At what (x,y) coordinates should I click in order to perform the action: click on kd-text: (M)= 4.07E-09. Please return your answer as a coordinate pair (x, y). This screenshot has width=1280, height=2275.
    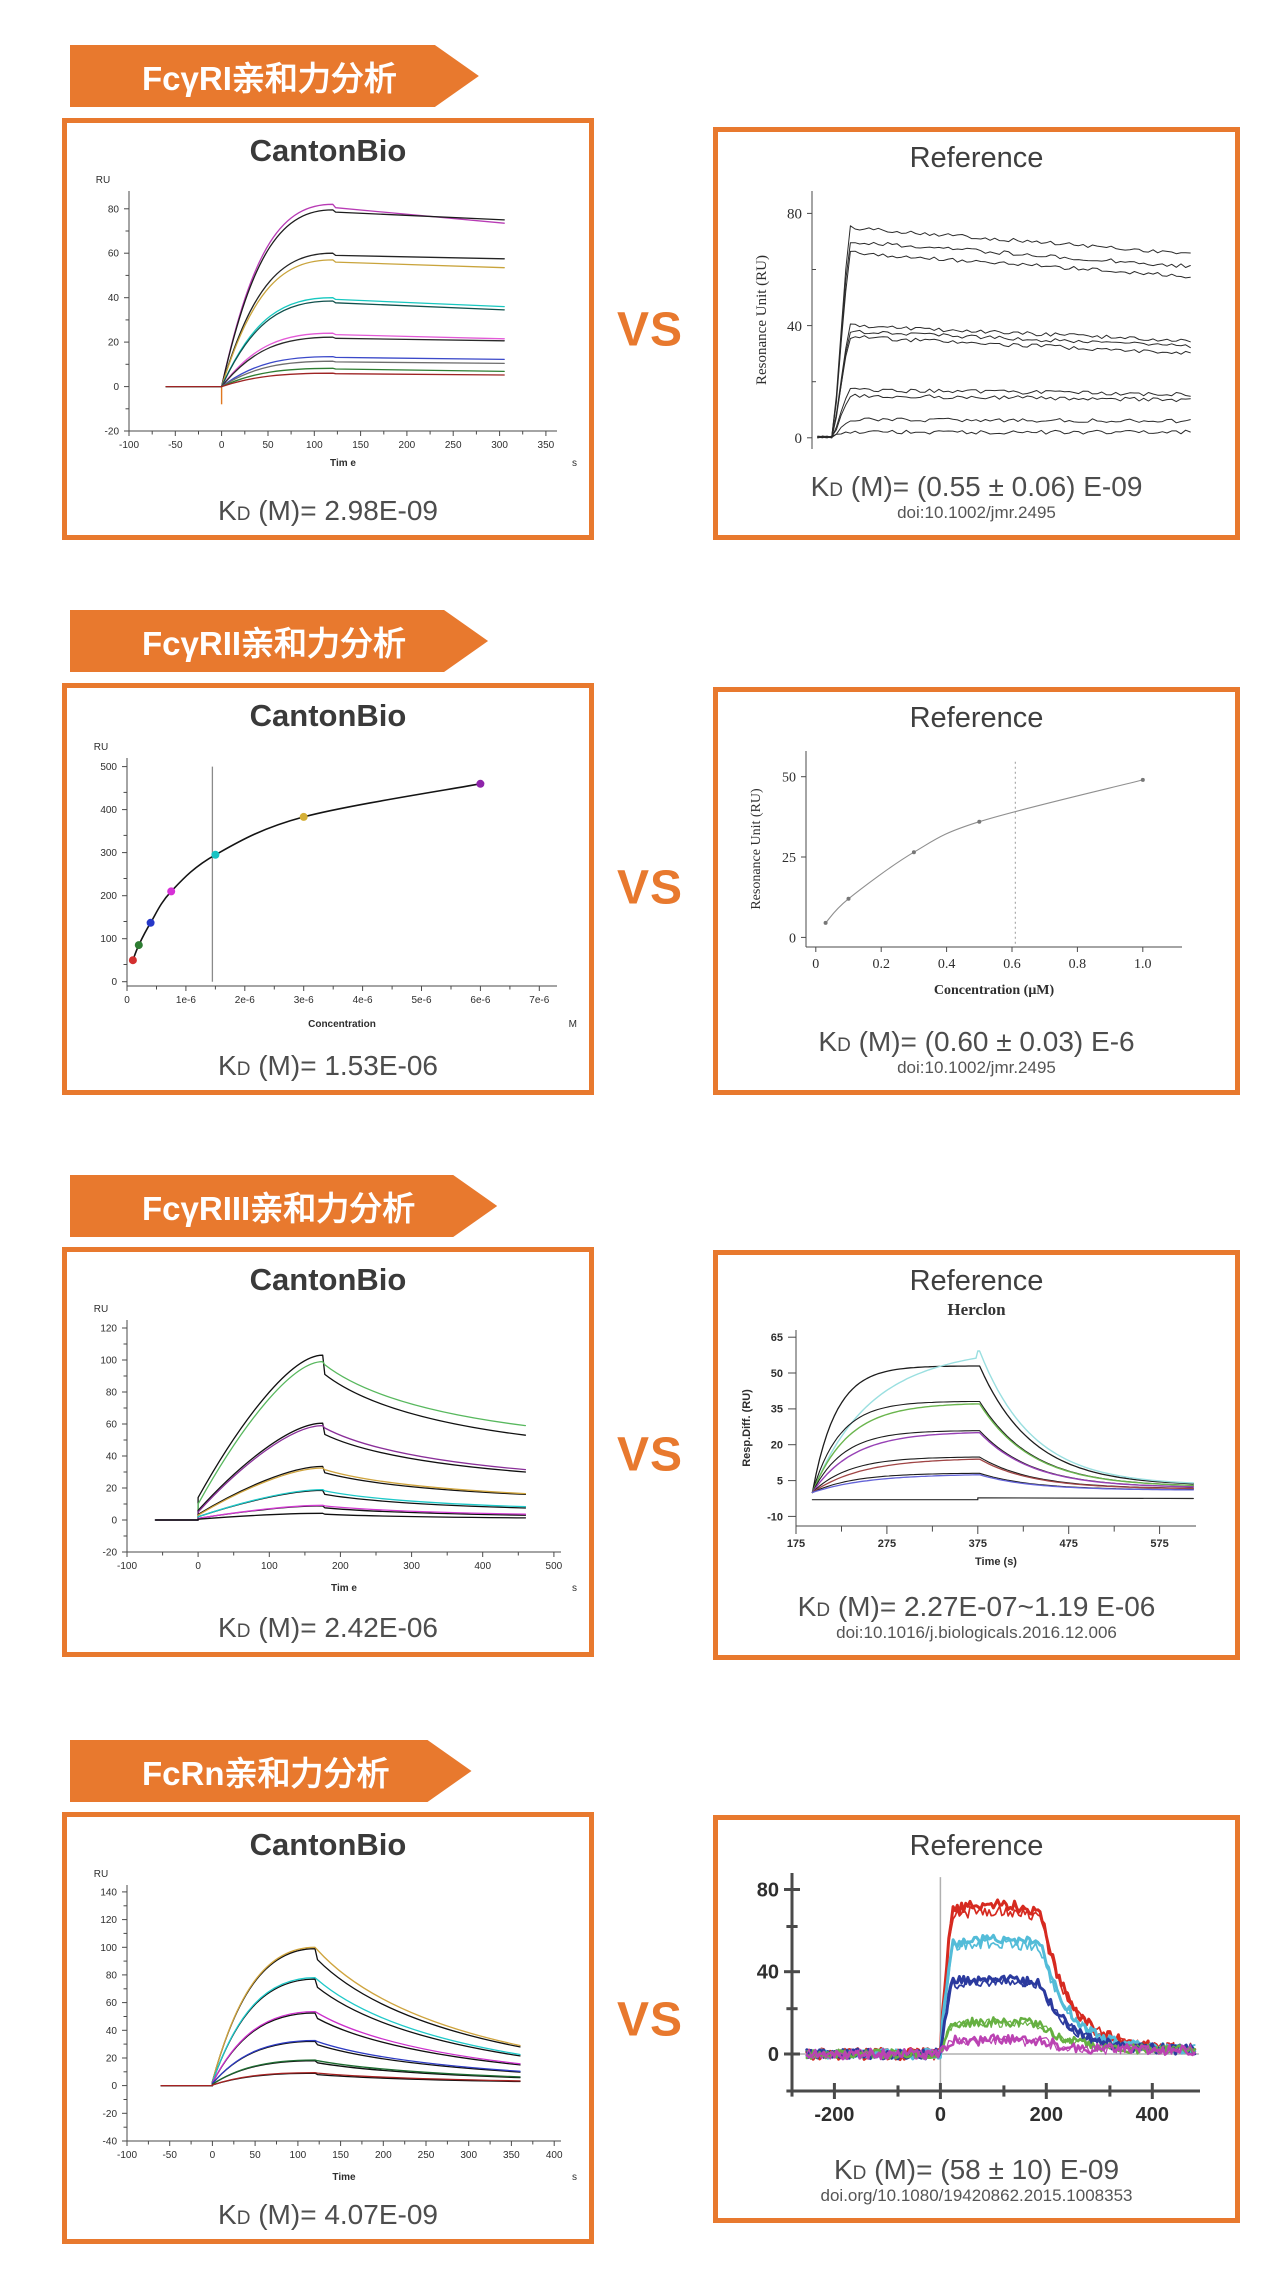
    Looking at the image, I should click on (344, 2214).